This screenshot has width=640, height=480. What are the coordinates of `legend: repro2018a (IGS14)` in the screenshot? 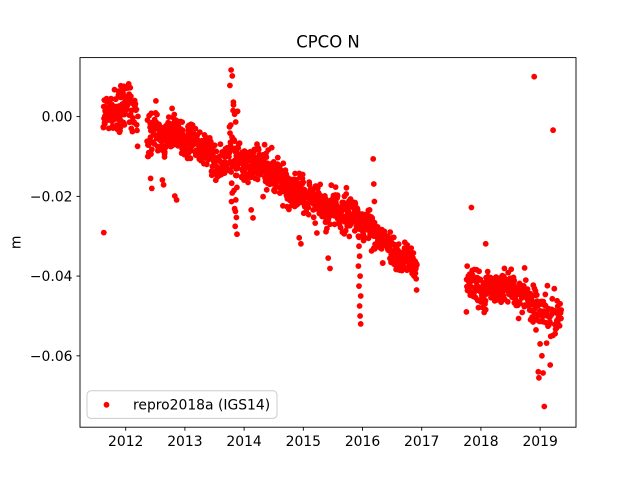 It's located at (182, 404).